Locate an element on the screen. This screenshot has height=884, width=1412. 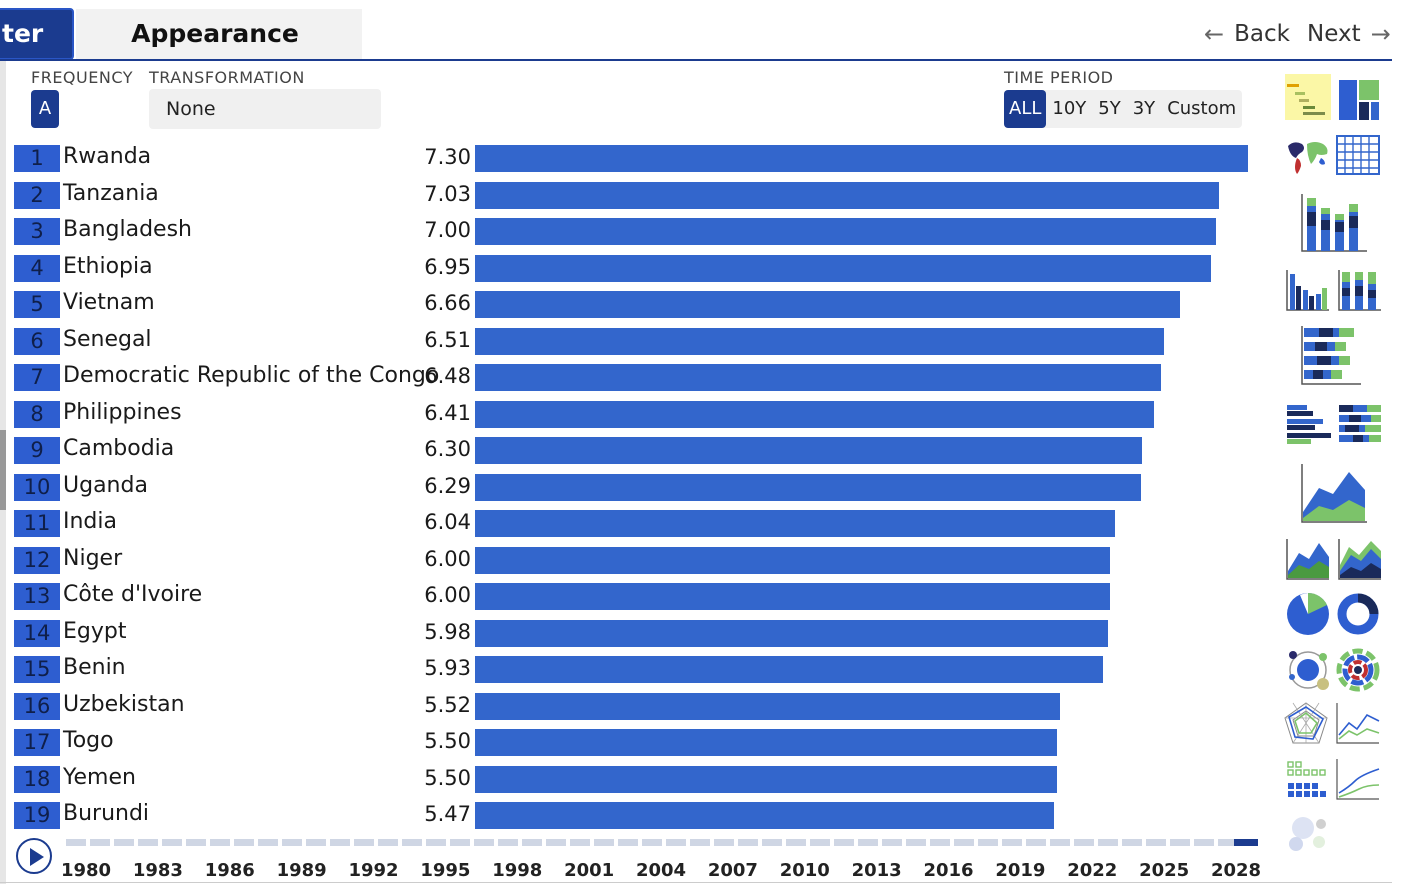
timeline-year-label: 2013 is located at coordinates (876, 870).